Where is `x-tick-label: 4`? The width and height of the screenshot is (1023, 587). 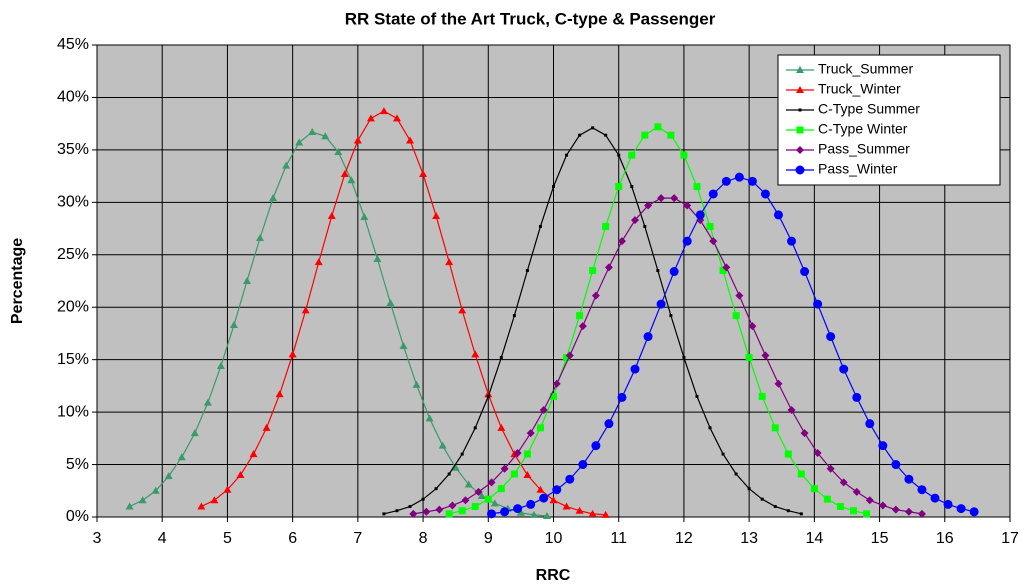
x-tick-label: 4 is located at coordinates (162, 538).